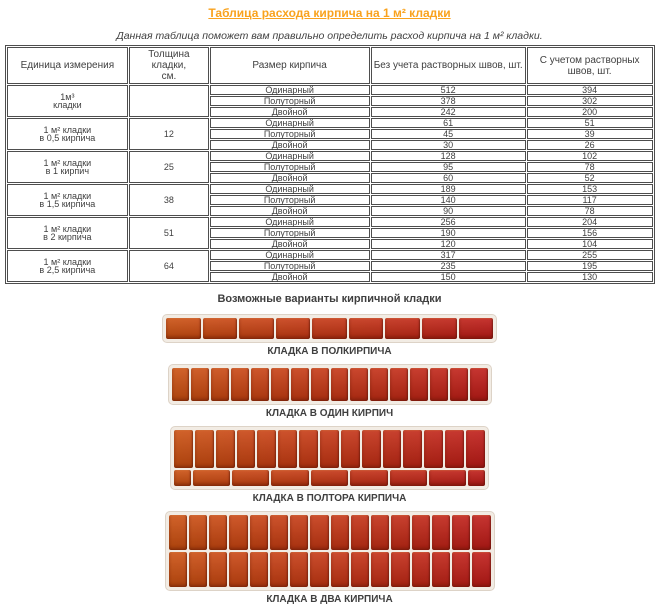  Describe the element at coordinates (67, 200) in the screenshot. I see `unit-cell: 1 м² кладки в 1,5 кирпича` at that location.